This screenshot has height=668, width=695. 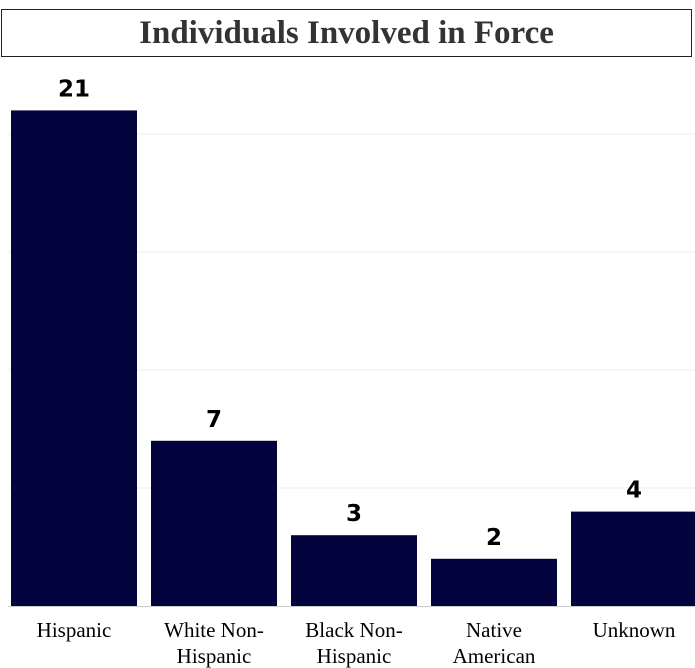 What do you see at coordinates (346, 33) in the screenshot?
I see `chart-title: Individuals Involved in Force` at bounding box center [346, 33].